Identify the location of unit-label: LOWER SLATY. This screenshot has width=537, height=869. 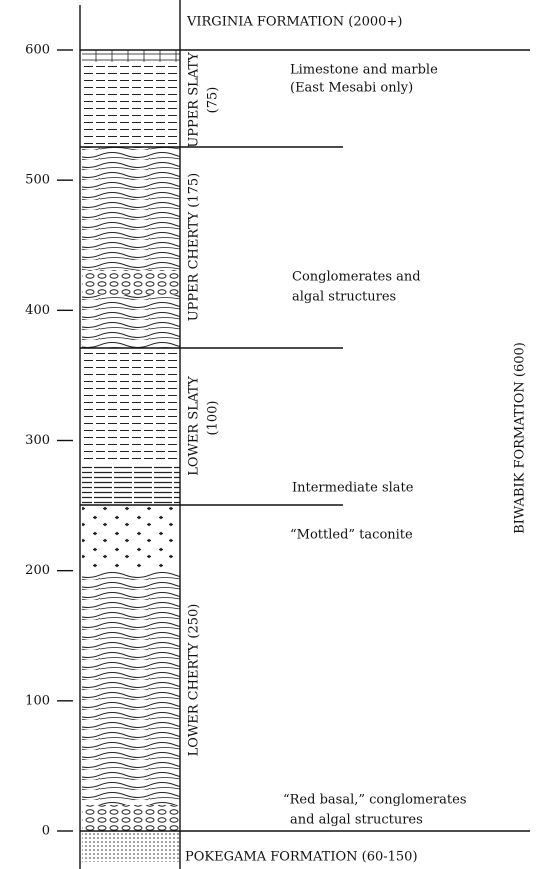
(194, 426).